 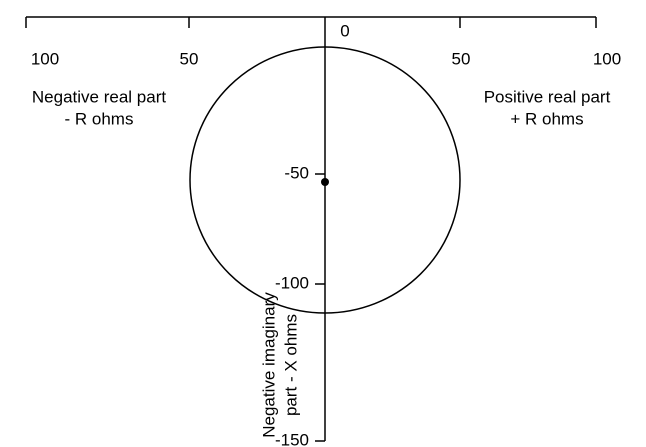 What do you see at coordinates (546, 118) in the screenshot?
I see `axis-label: + R ohms` at bounding box center [546, 118].